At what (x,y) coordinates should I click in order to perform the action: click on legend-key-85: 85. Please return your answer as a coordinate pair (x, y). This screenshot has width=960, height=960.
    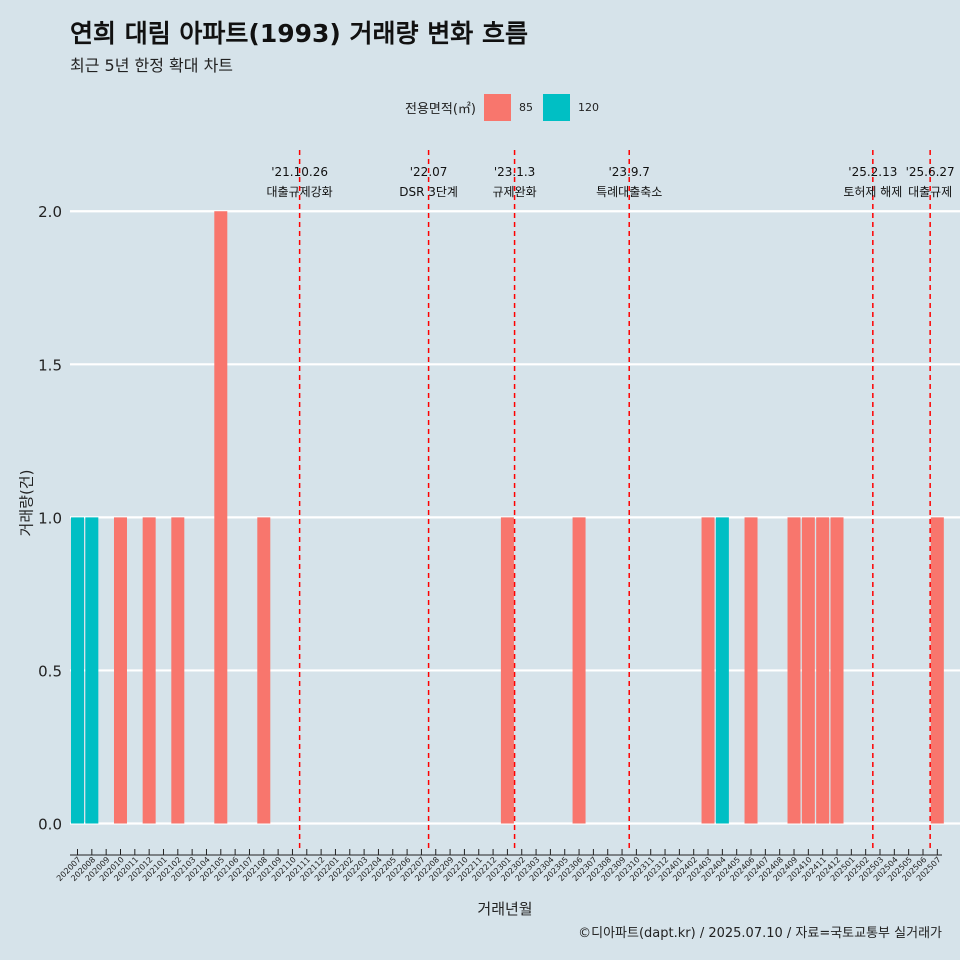
    Looking at the image, I should click on (508, 107).